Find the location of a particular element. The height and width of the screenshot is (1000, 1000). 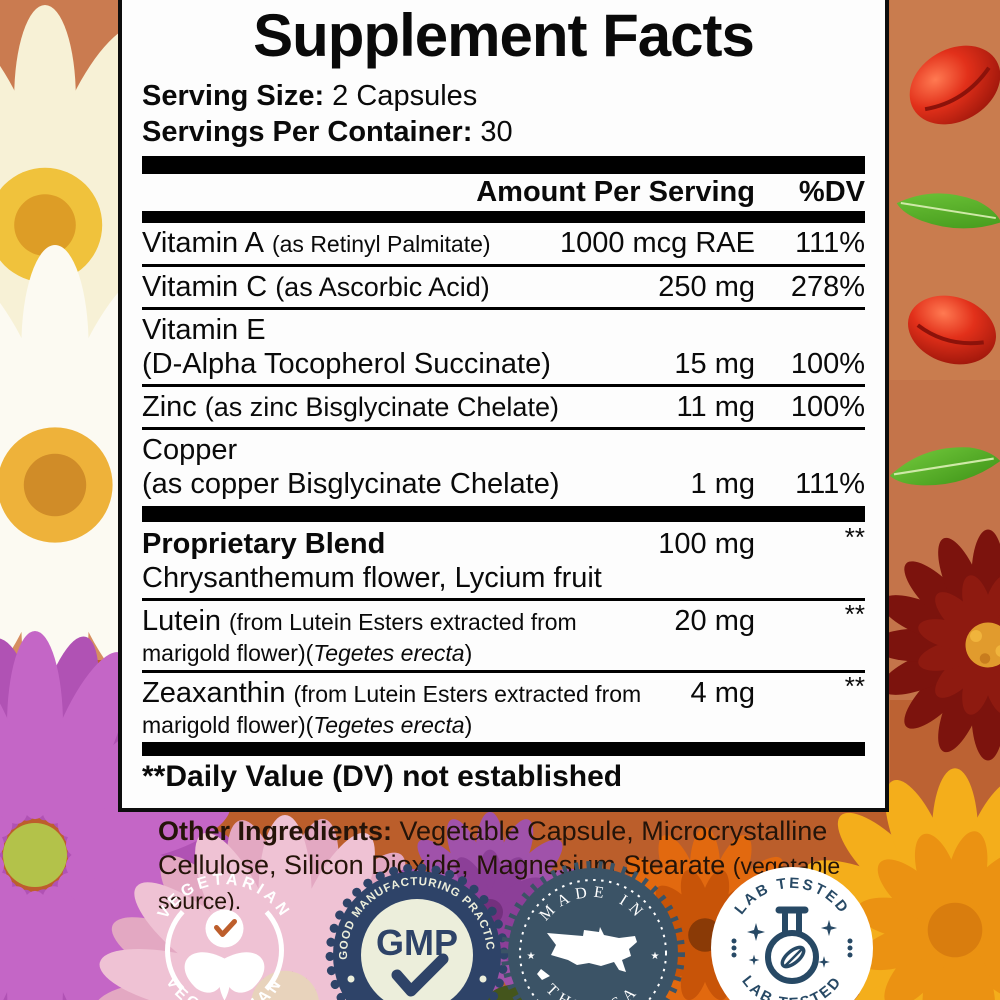

column-header-row: Amount Per Serving %DV is located at coordinates (503, 192).